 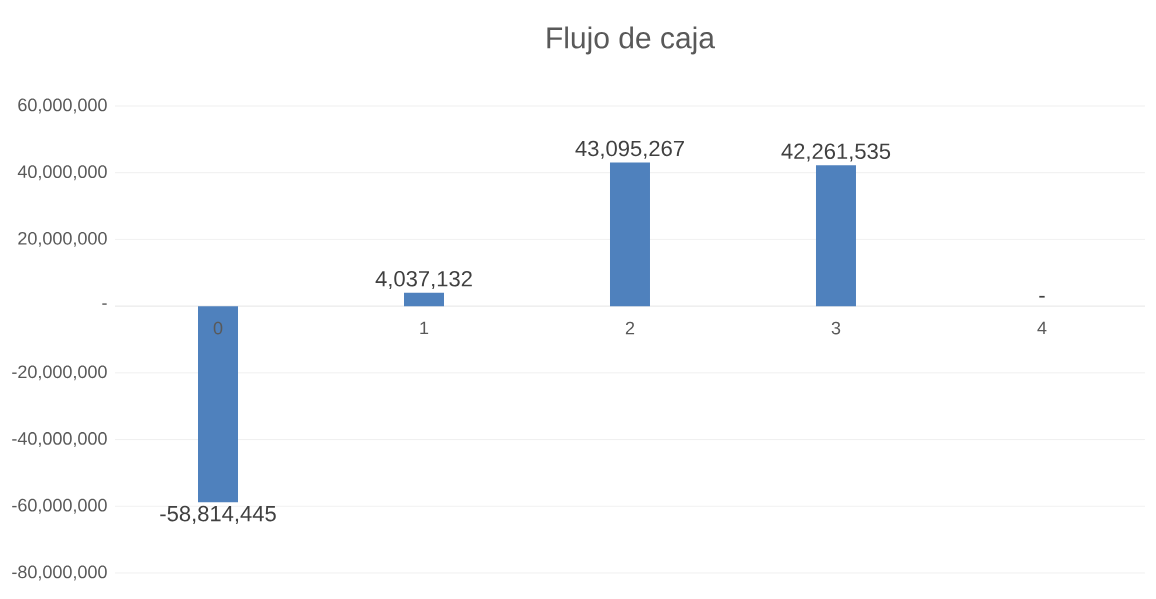 I want to click on y-tick-label: -40,000,000, so click(x=59, y=439).